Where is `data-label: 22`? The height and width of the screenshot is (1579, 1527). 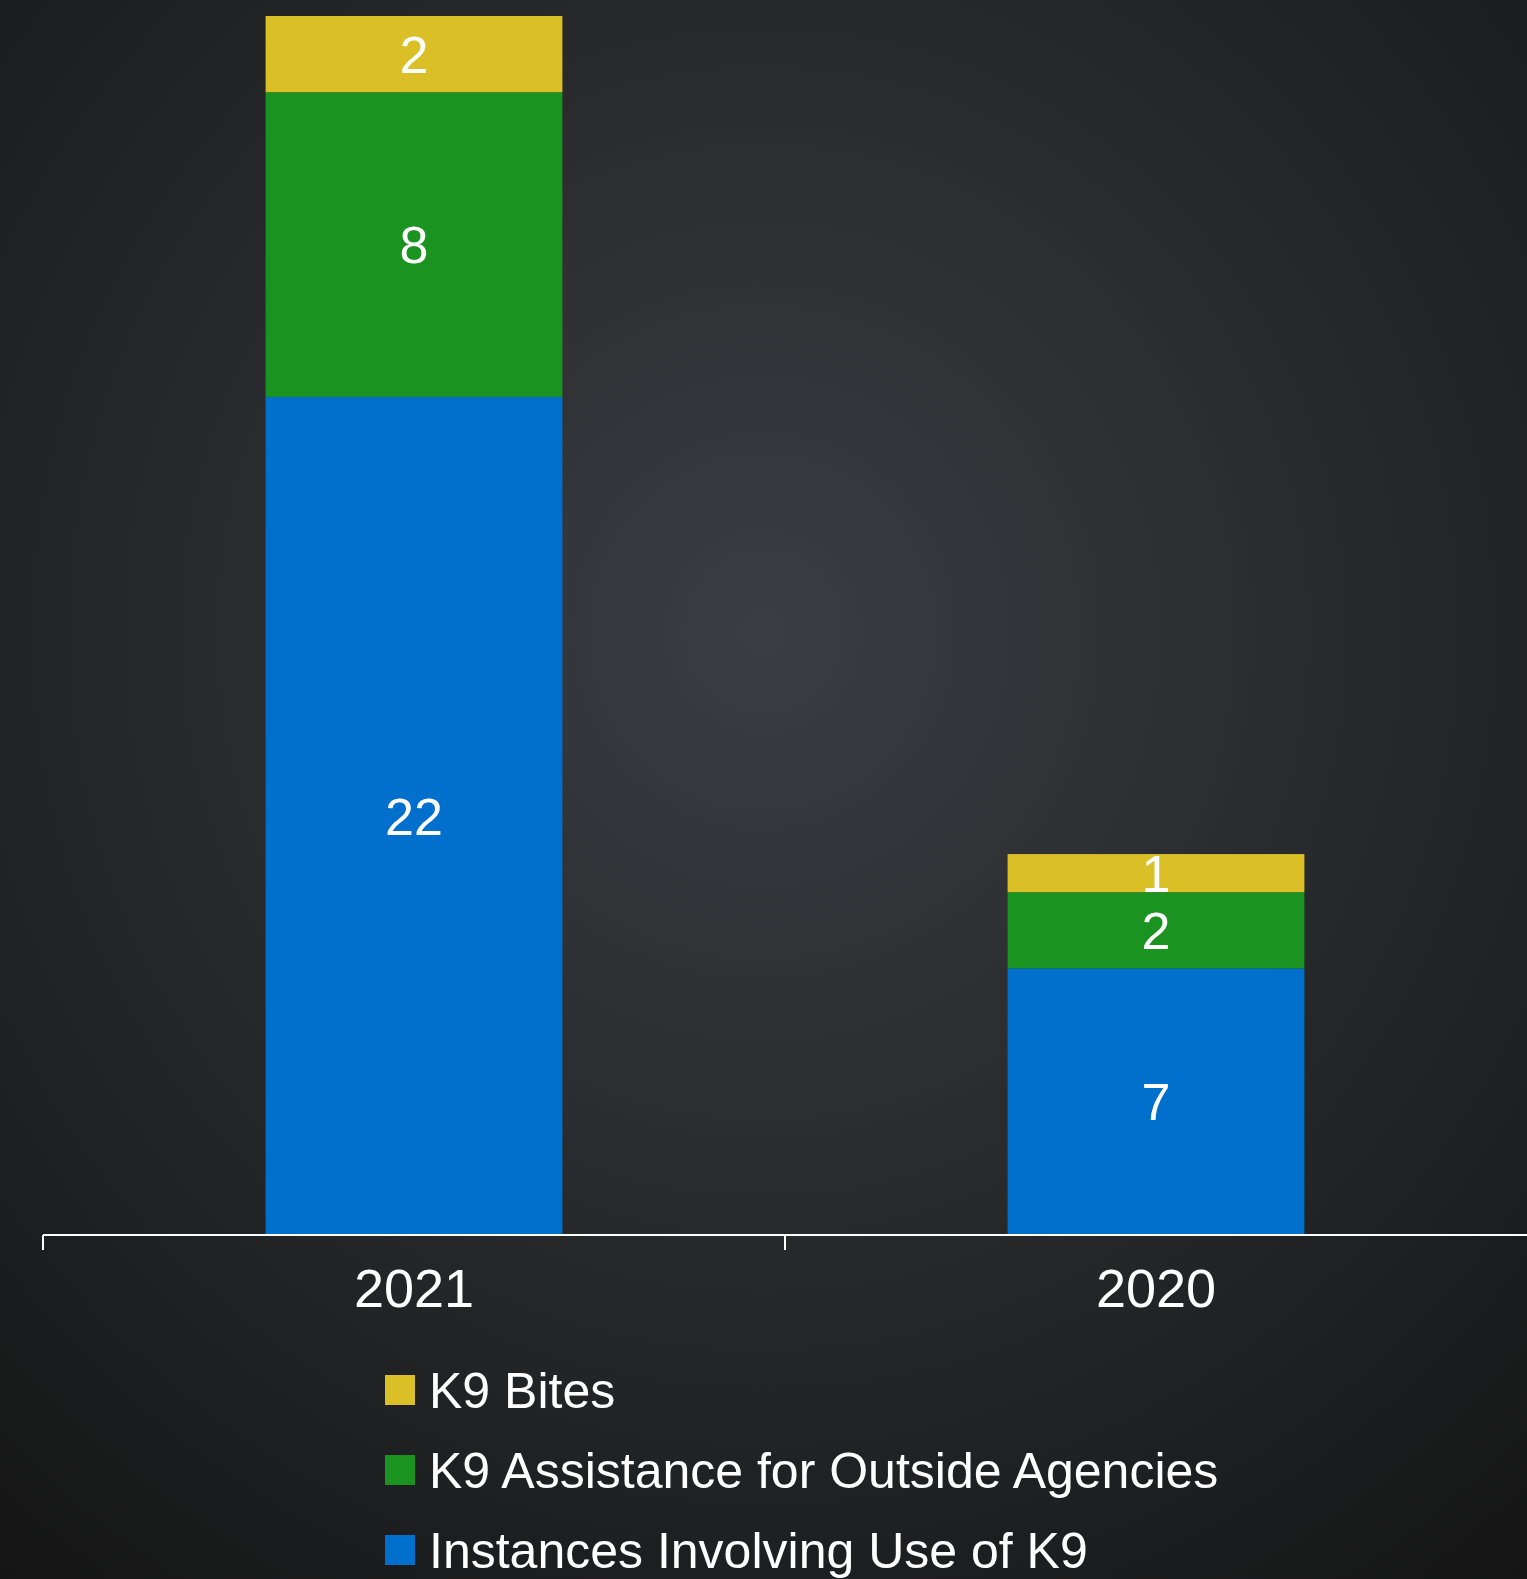
data-label: 22 is located at coordinates (414, 816).